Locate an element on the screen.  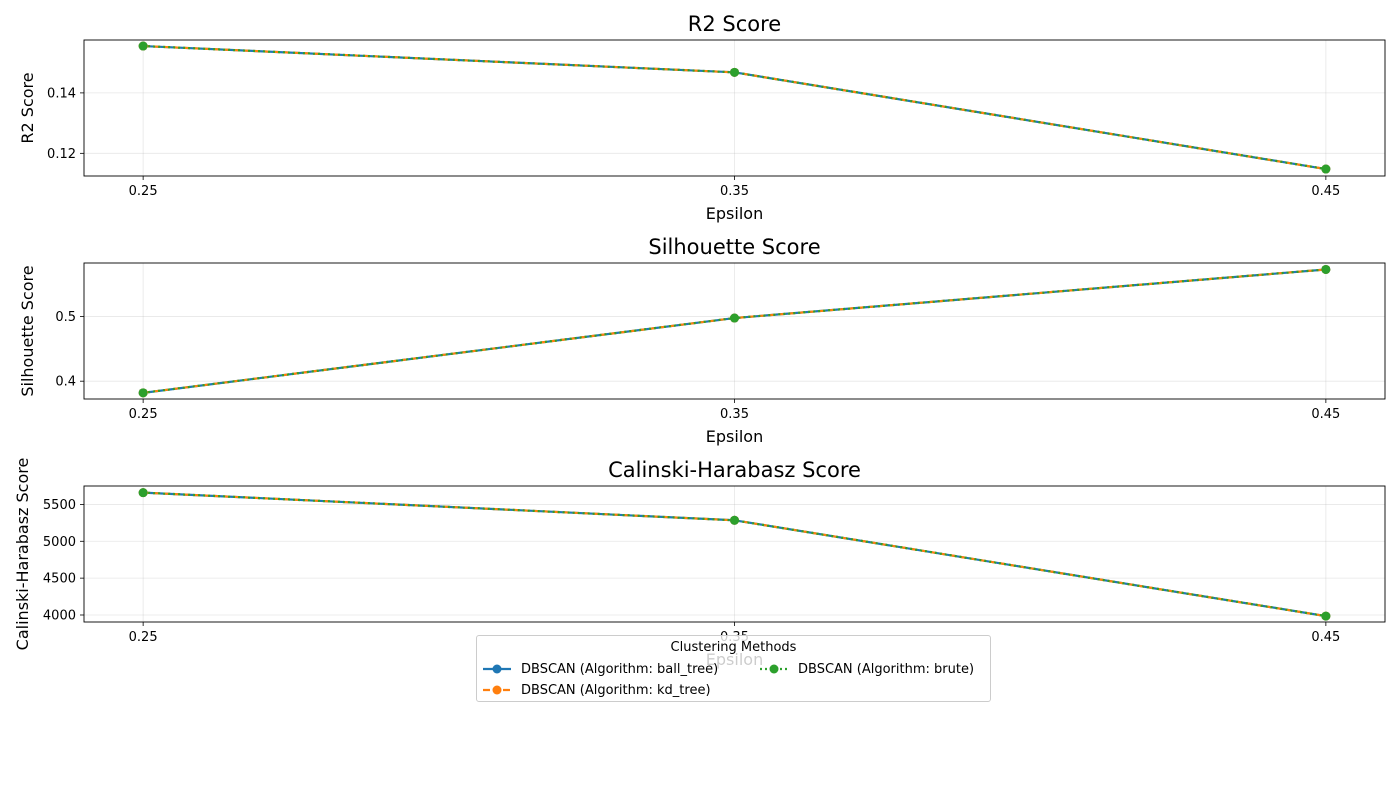
y-tick-label: 0.5 is located at coordinates (65, 317).